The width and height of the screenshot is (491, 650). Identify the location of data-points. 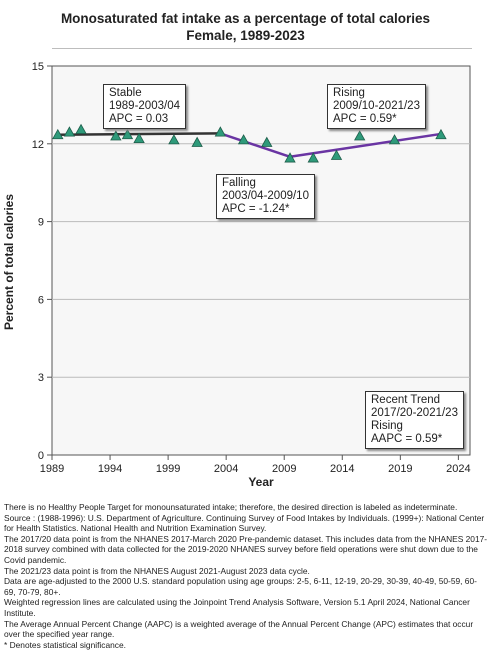
(249, 143).